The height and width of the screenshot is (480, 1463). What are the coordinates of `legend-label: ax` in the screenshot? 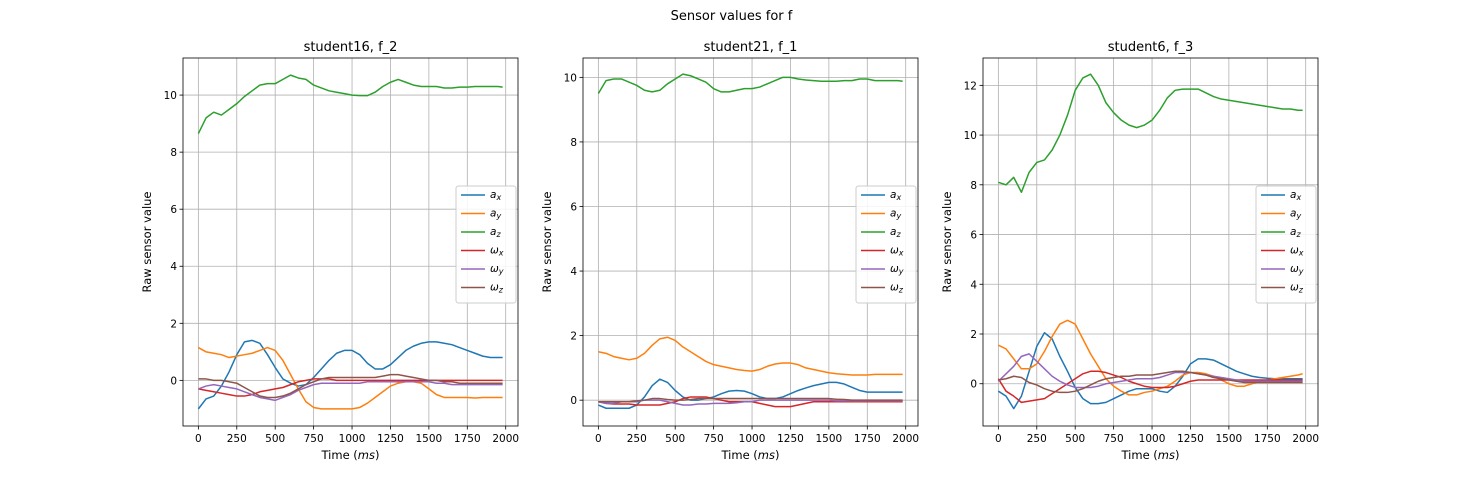 It's located at (895, 195).